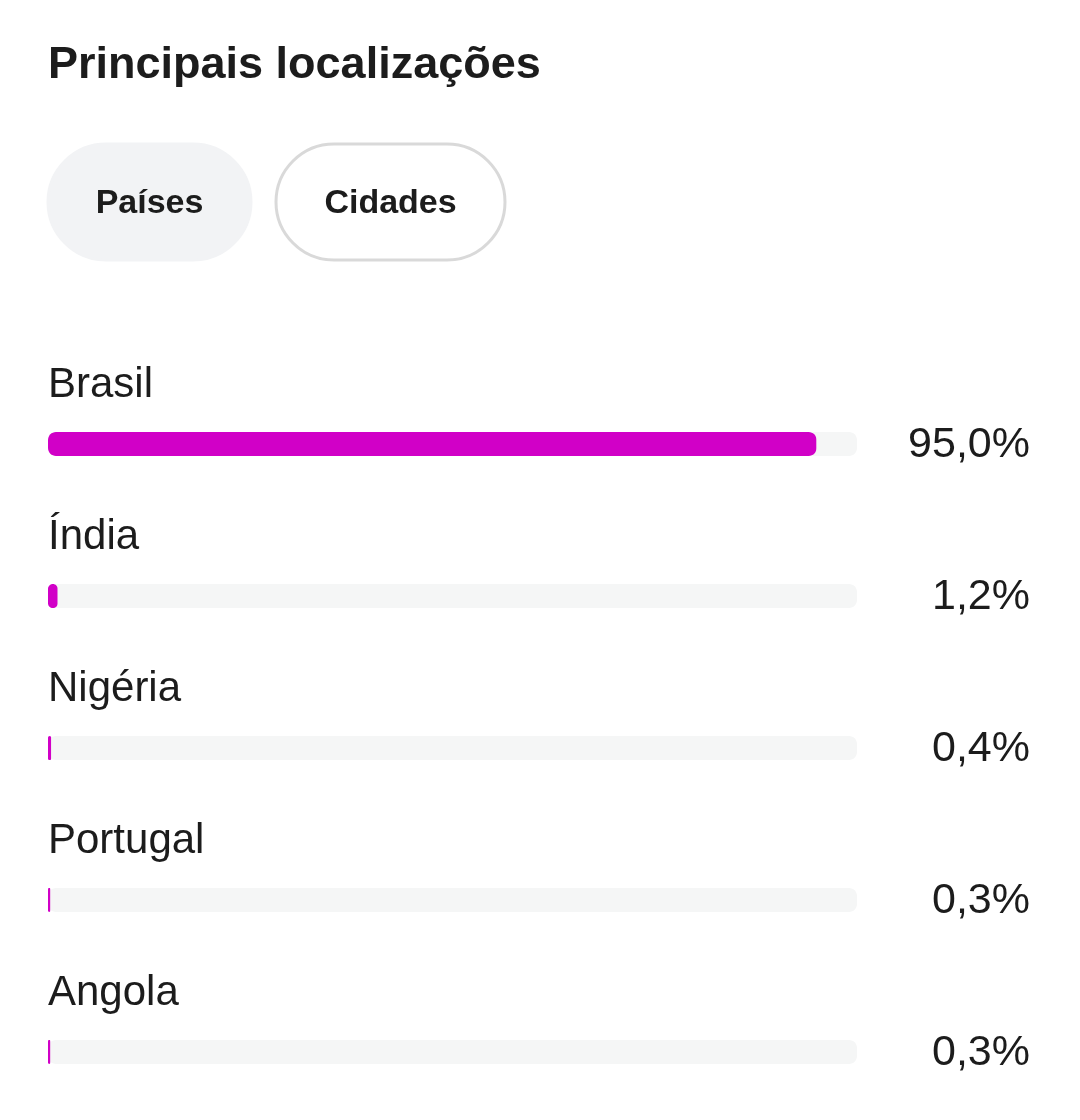 The width and height of the screenshot is (1080, 1120). Describe the element at coordinates (94, 534) in the screenshot. I see `y-tick-label: Índia` at that location.